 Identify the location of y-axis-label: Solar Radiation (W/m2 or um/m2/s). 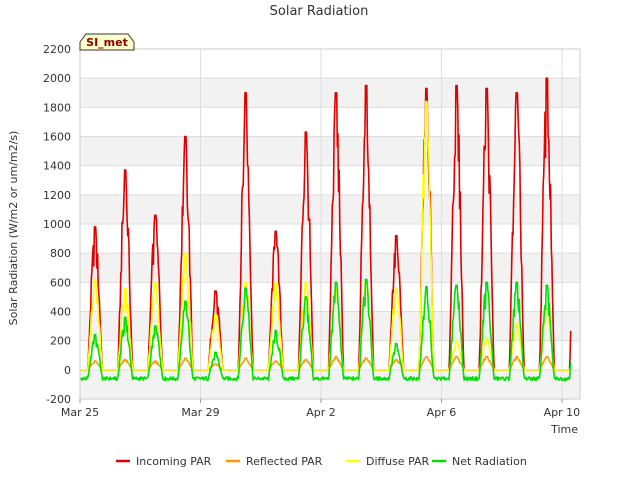
(13, 228).